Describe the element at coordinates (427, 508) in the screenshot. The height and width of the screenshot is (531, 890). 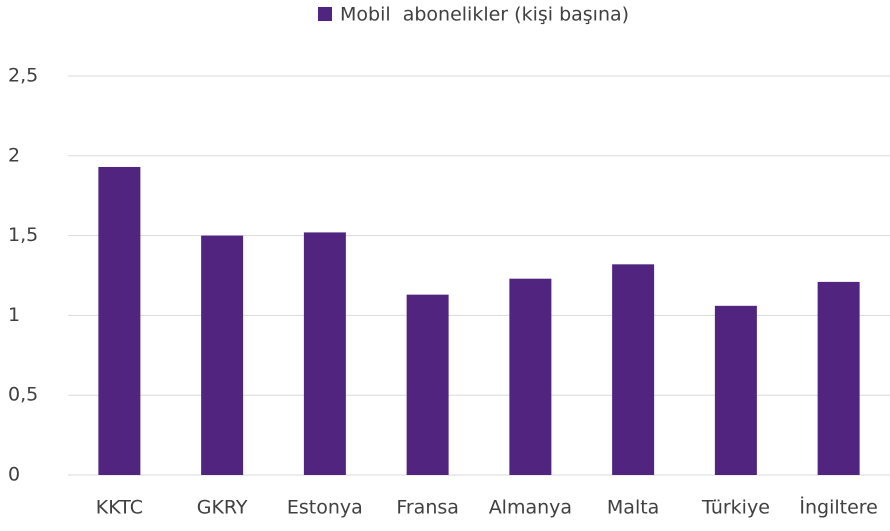
I see `x-tick-label: Fransa` at that location.